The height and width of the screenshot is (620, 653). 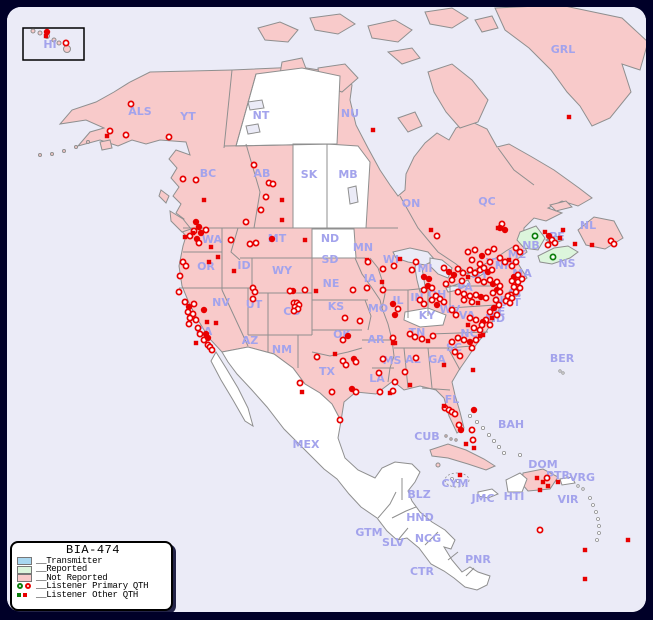 I want to click on region-label-JMC: JMC, so click(x=482, y=498).